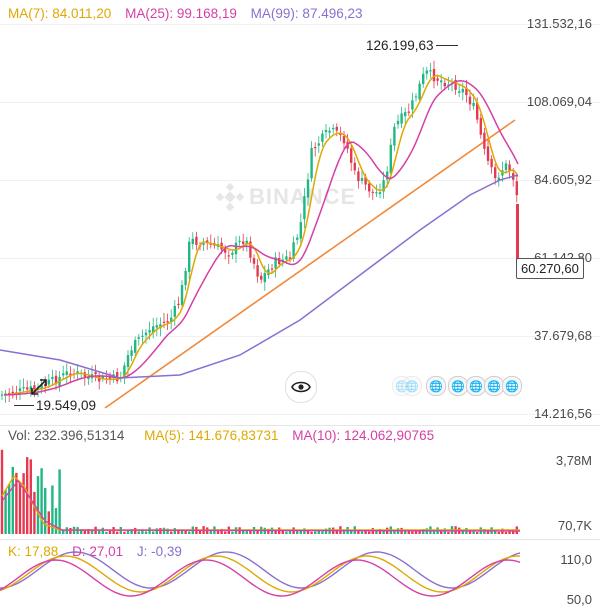  I want to click on y-axis-label: 84.605,92, so click(563, 179).